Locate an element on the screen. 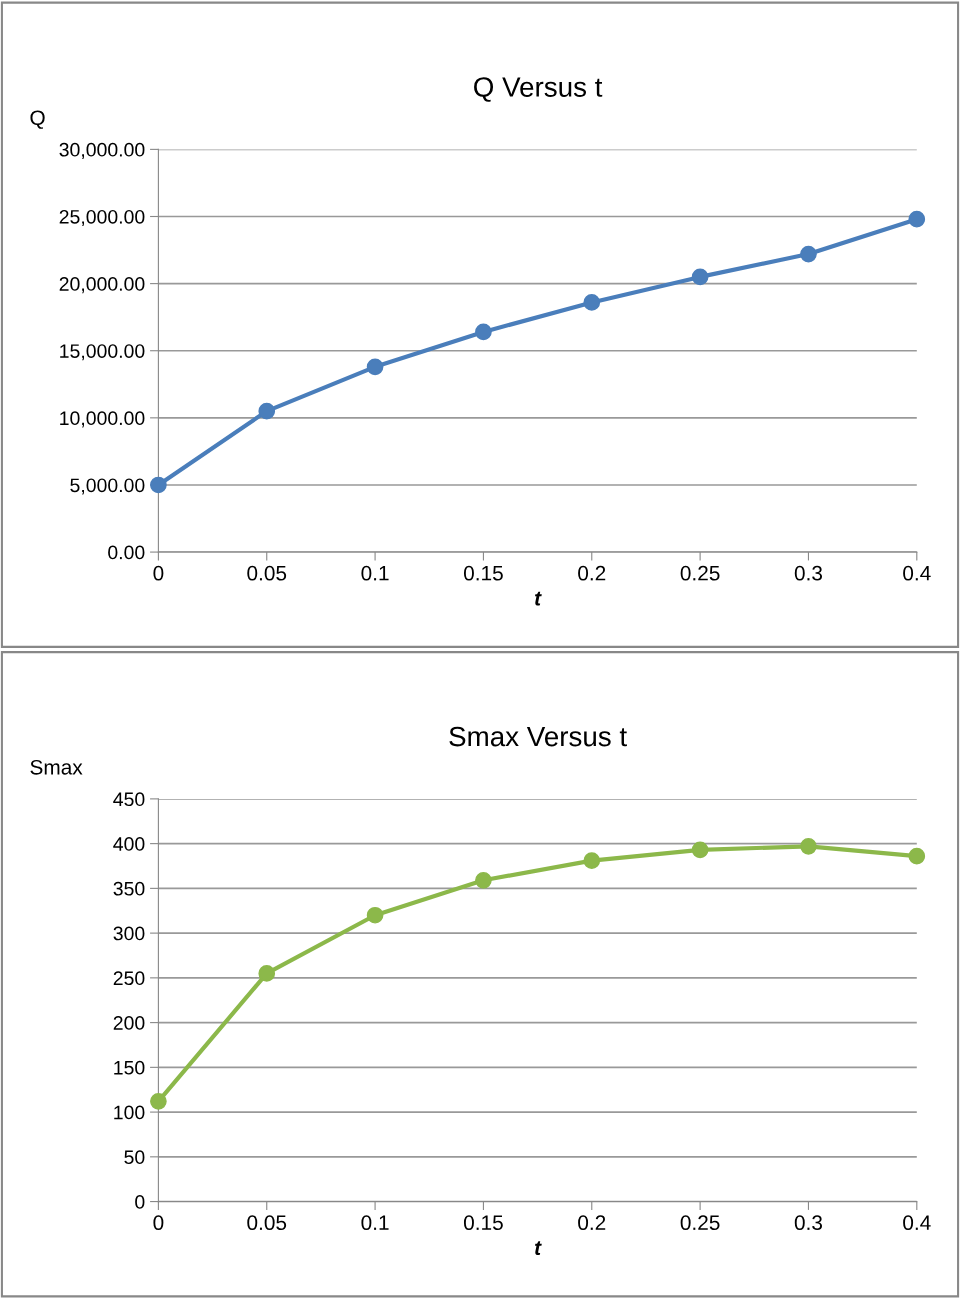 The height and width of the screenshot is (1299, 960). y-tick-label: 300 is located at coordinates (129, 933).